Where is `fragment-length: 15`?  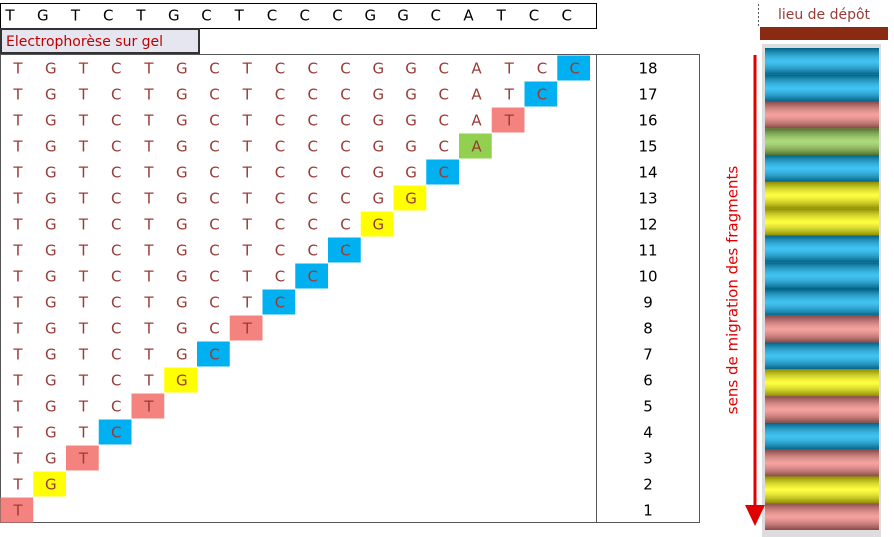
fragment-length: 15 is located at coordinates (647, 147).